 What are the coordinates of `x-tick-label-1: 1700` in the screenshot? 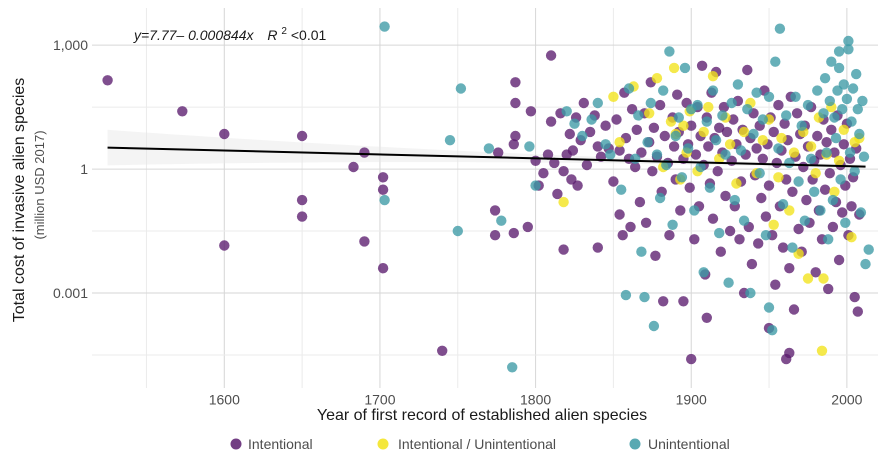 It's located at (379, 399).